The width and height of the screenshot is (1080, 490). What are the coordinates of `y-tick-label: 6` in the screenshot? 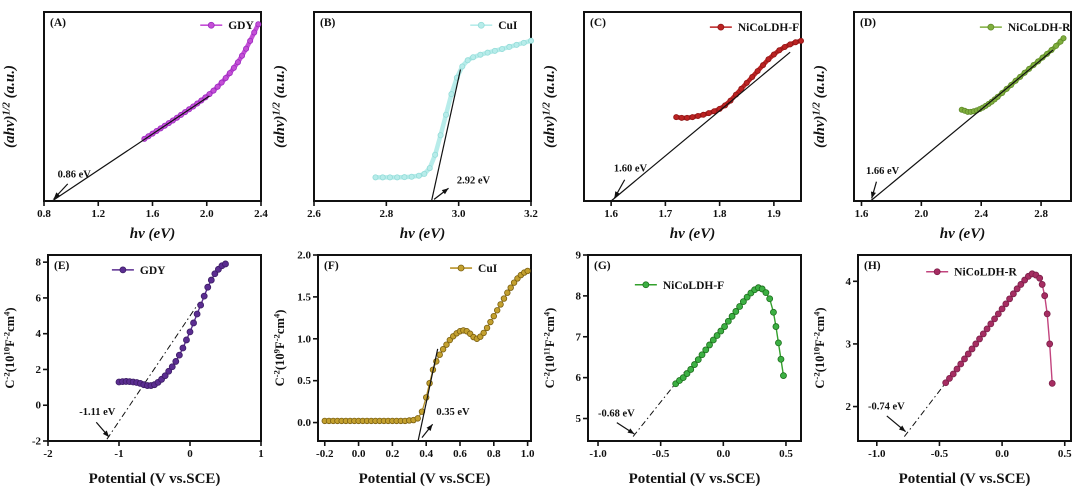 It's located at (39, 298).